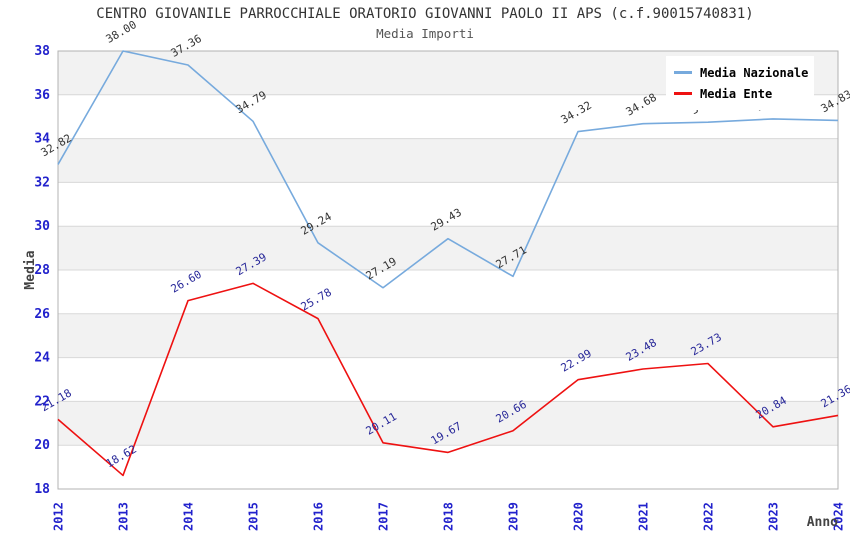  What do you see at coordinates (42, 445) in the screenshot?
I see `svg-text: 20` at bounding box center [42, 445].